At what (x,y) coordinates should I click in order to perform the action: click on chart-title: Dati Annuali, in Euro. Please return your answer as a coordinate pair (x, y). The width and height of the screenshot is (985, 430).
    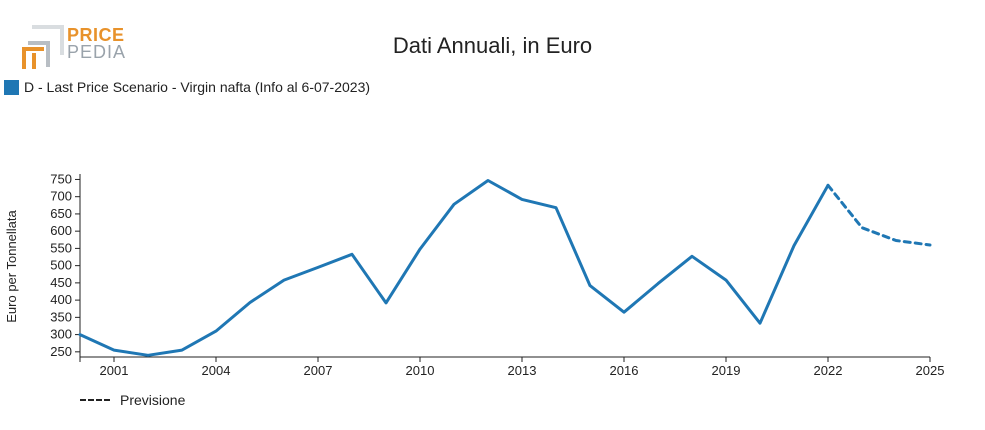
    Looking at the image, I should click on (492, 45).